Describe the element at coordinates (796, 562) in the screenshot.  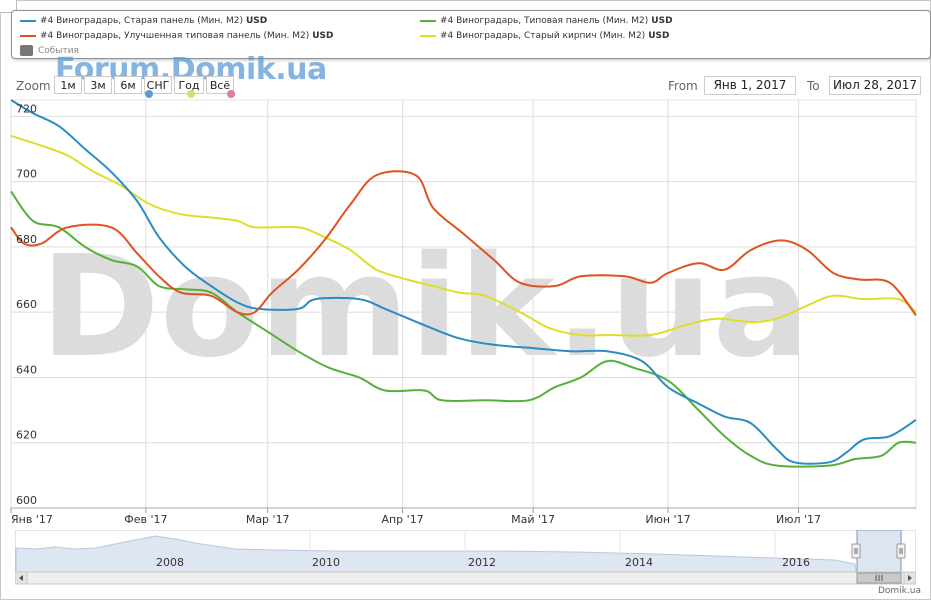
I see `navigator-year-label: 2016` at that location.